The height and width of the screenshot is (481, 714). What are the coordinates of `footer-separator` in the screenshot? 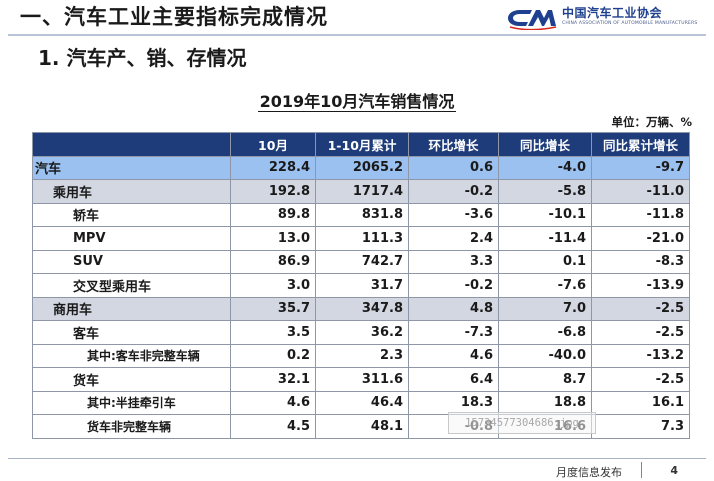 It's located at (641, 470).